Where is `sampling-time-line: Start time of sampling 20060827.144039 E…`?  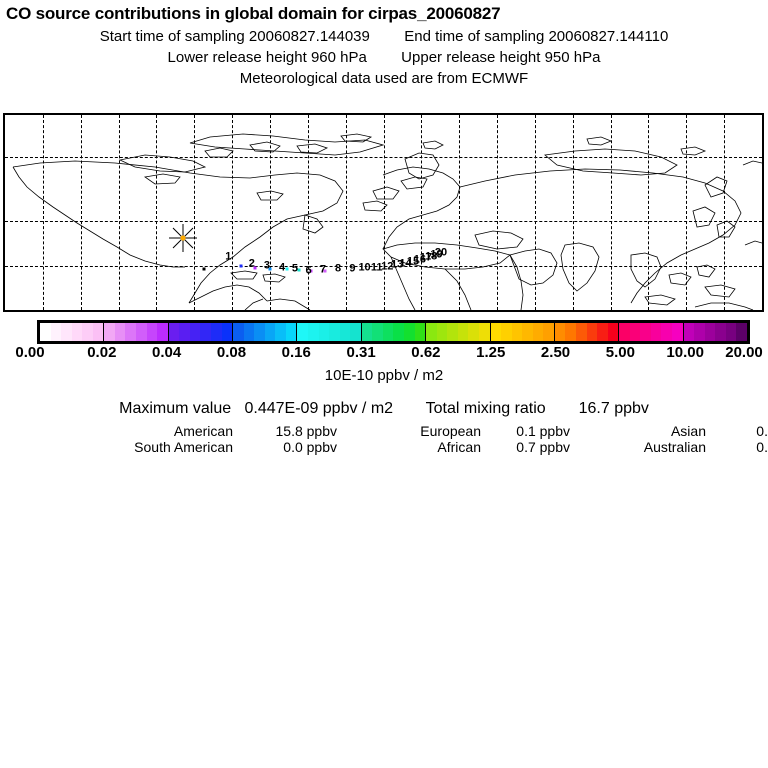
sampling-time-line: Start time of sampling 20060827.144039 E… is located at coordinates (384, 36).